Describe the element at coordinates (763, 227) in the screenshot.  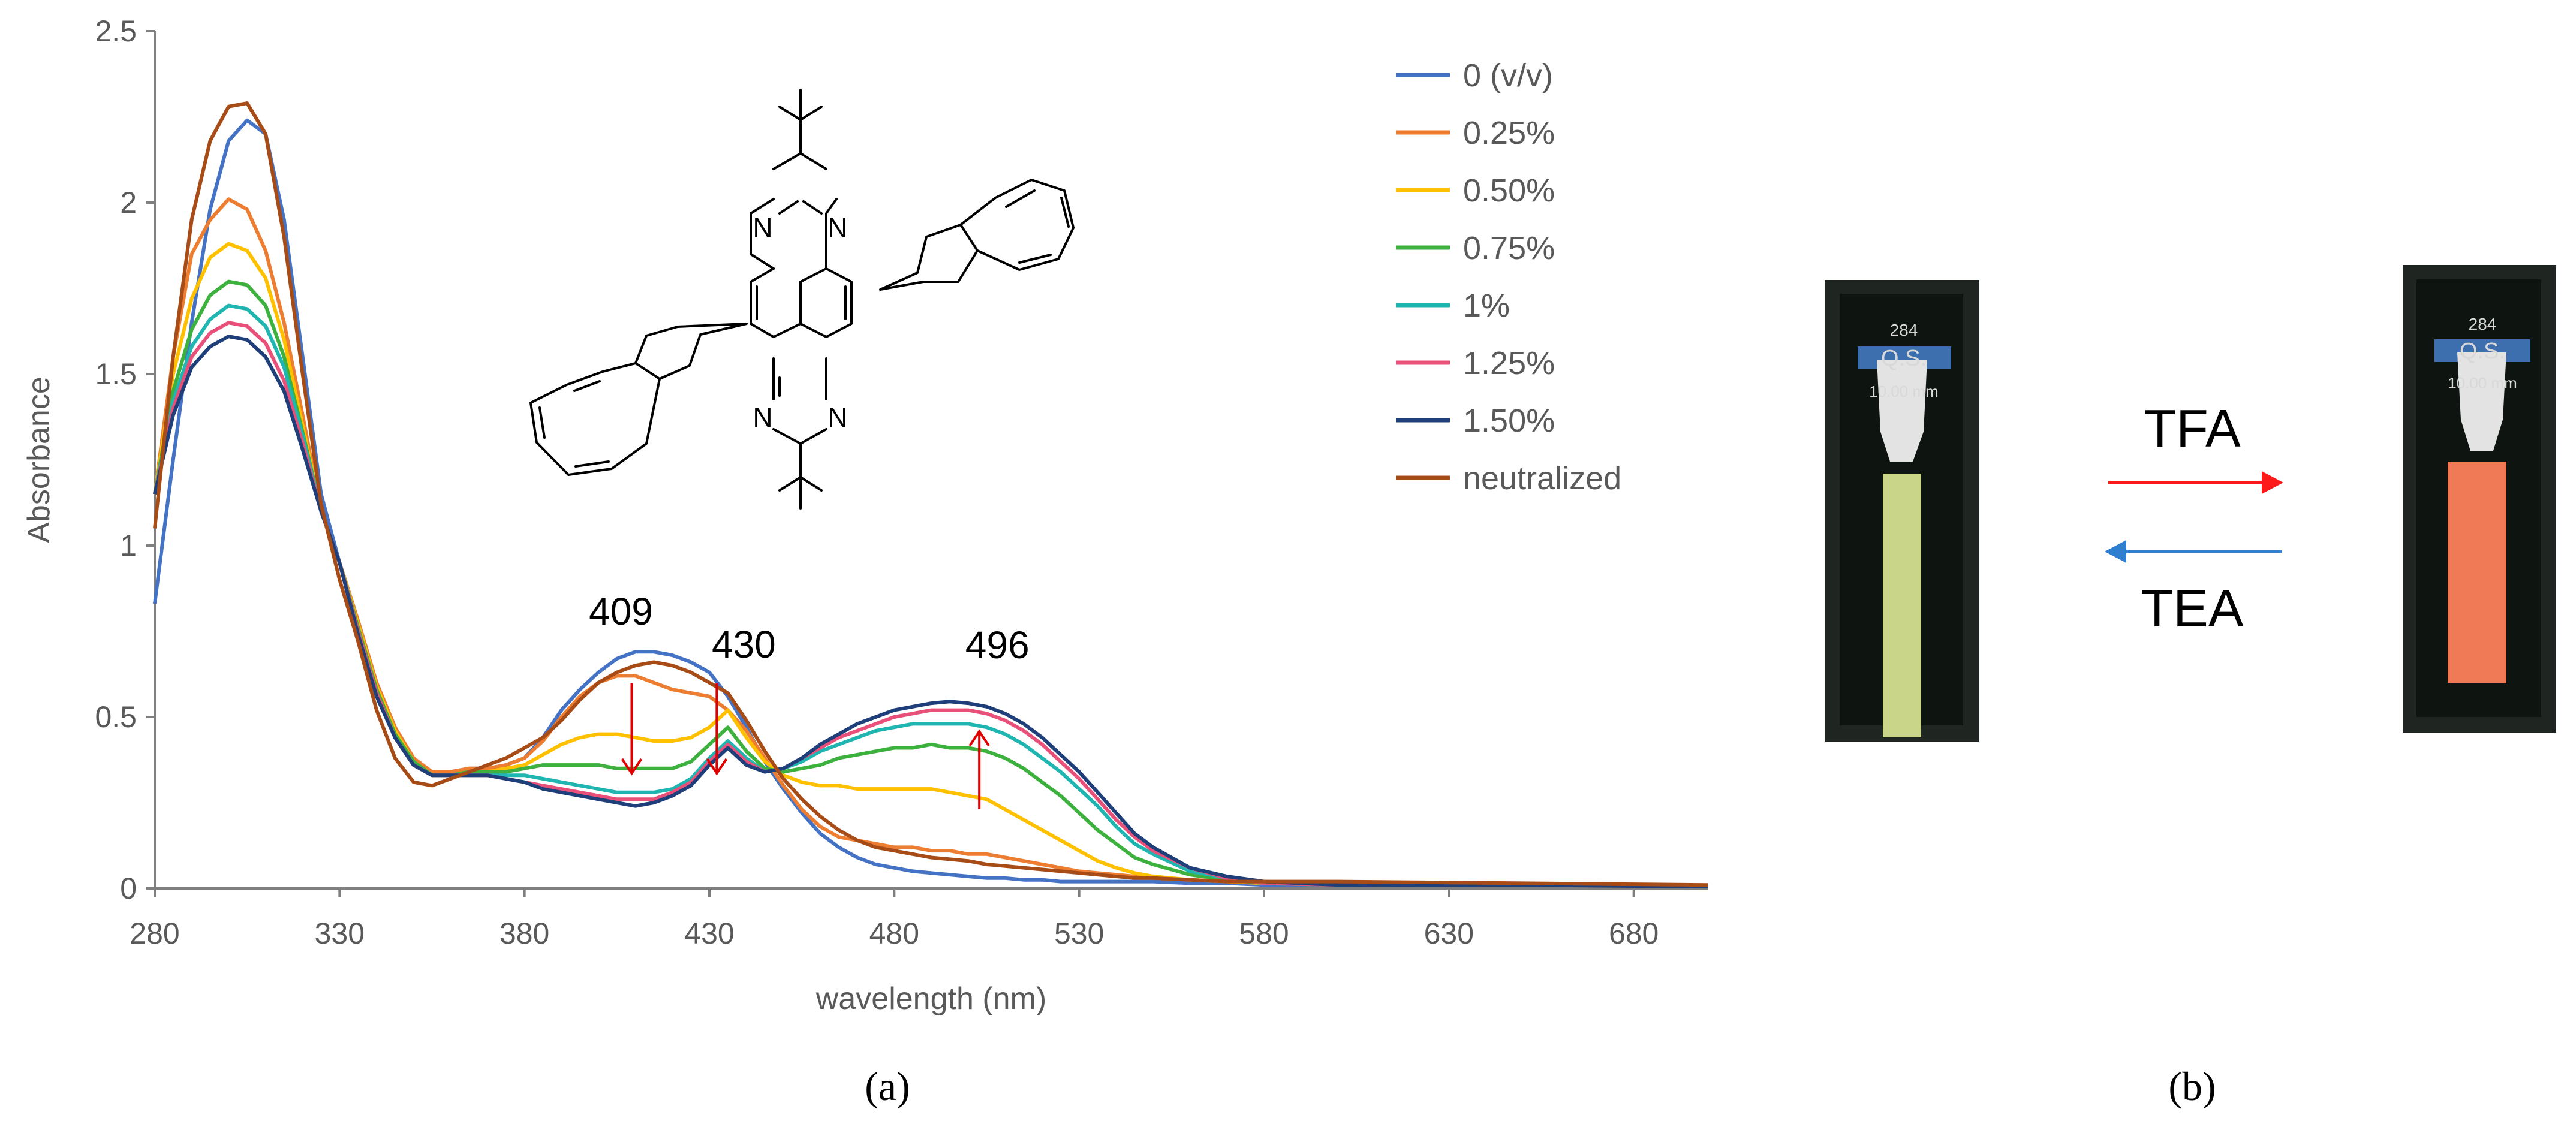
I see `atom-n1: N` at that location.